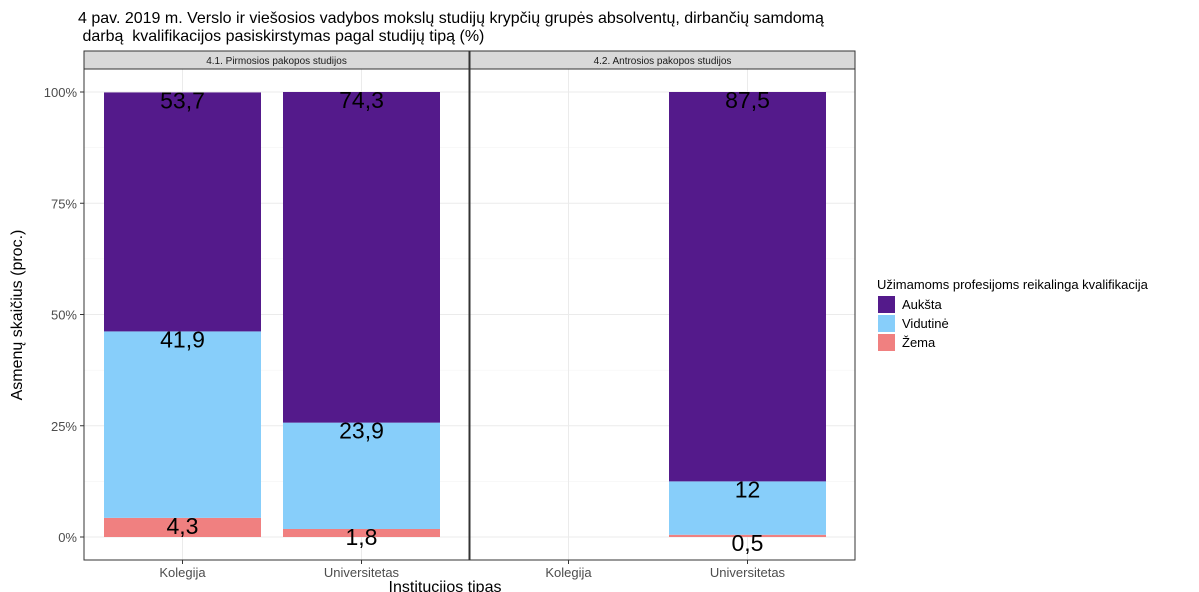  I want to click on panel-strip-label: 4.2. Antrosios pakopos studijos, so click(663, 61).